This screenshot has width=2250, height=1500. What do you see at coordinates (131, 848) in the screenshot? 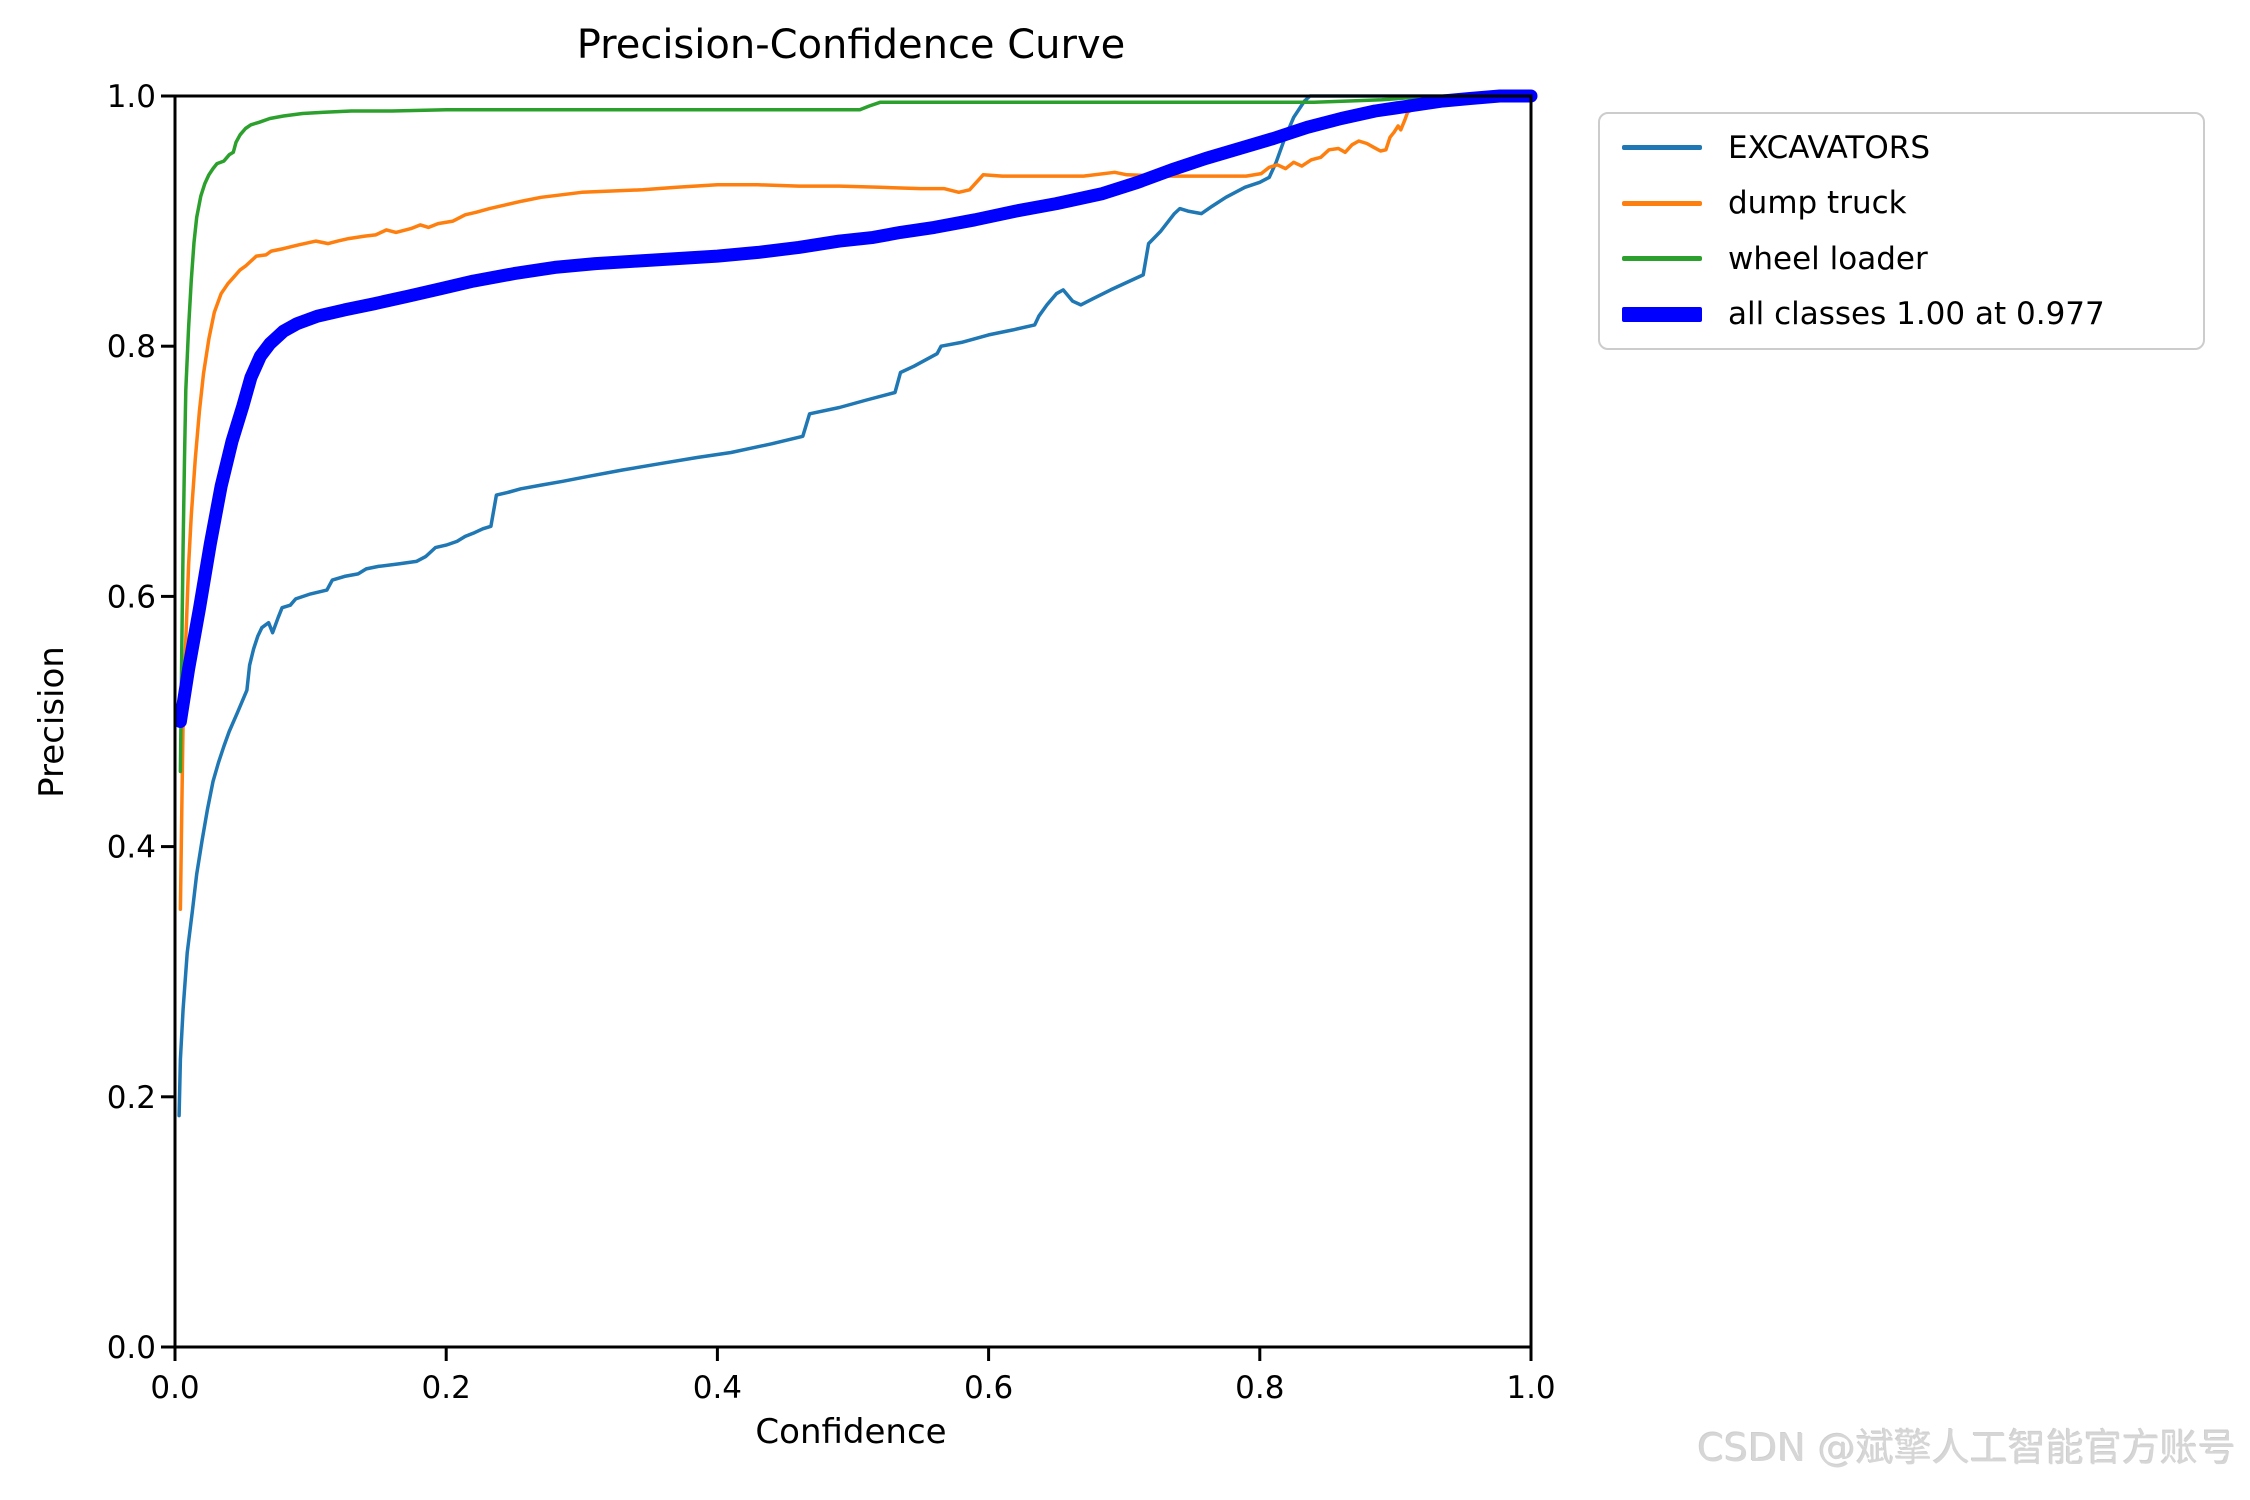
I see `y-tick-label: 0.4` at bounding box center [131, 848].